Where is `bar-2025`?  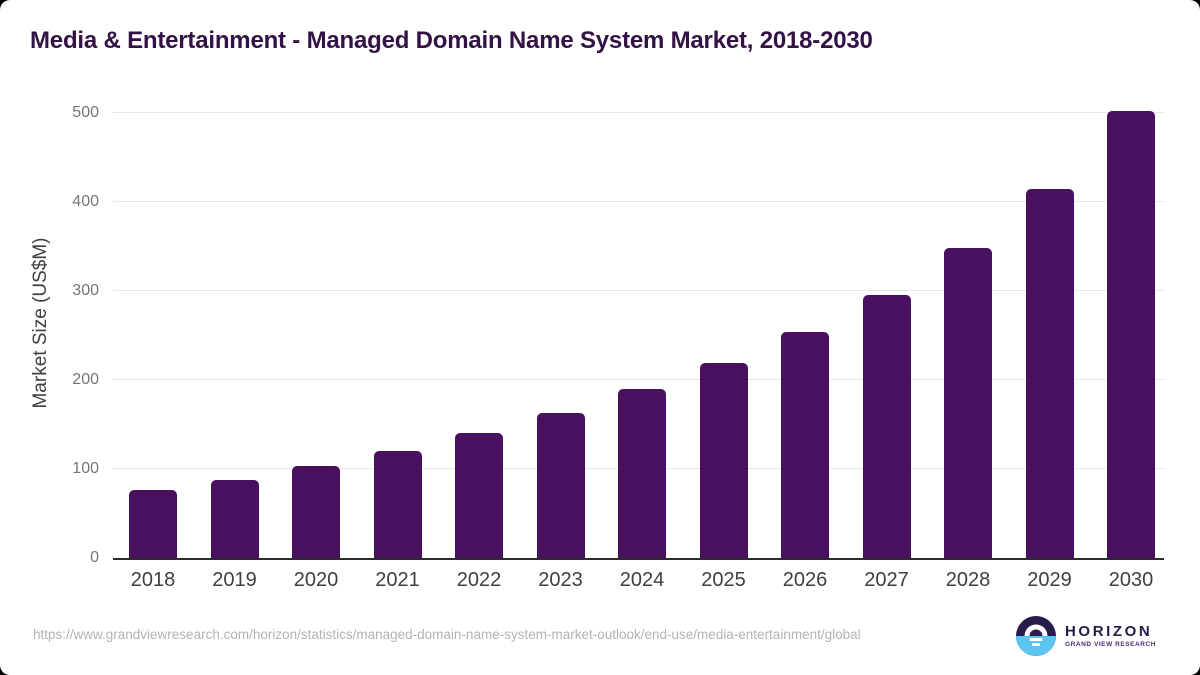
bar-2025 is located at coordinates (723, 460).